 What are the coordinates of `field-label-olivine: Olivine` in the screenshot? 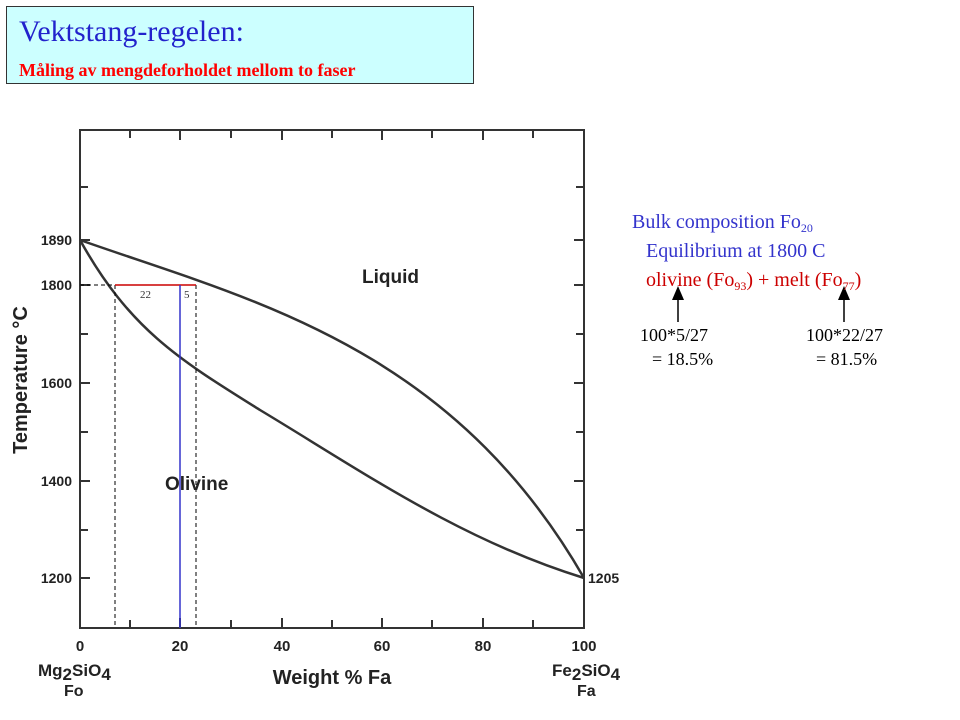 It's located at (196, 484).